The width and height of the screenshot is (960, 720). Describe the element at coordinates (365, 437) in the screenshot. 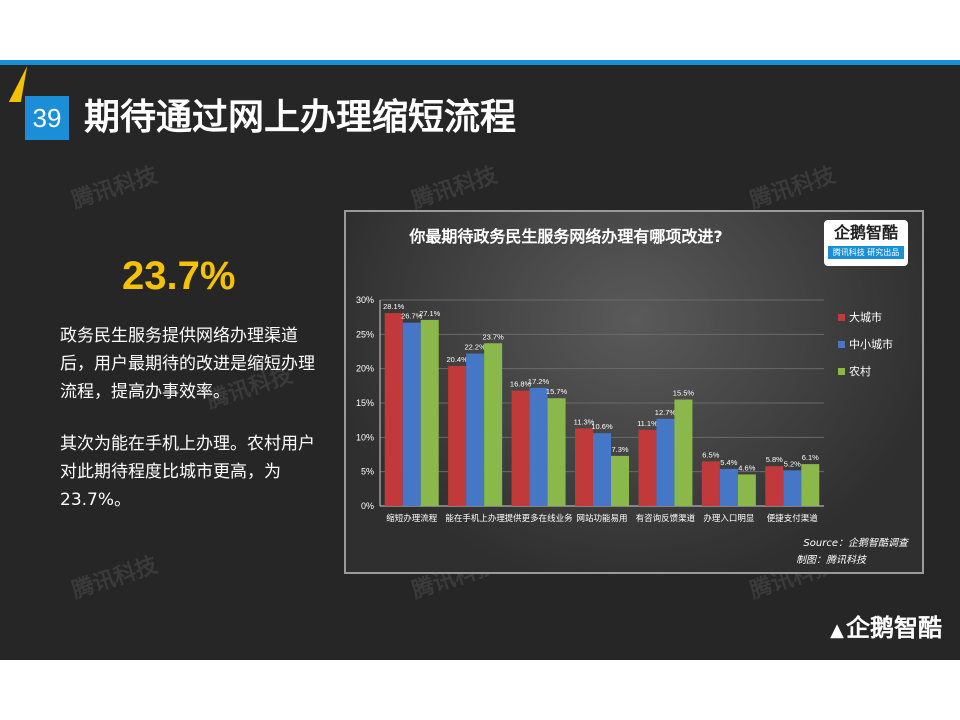

I see `y-tick-label: 10%` at that location.